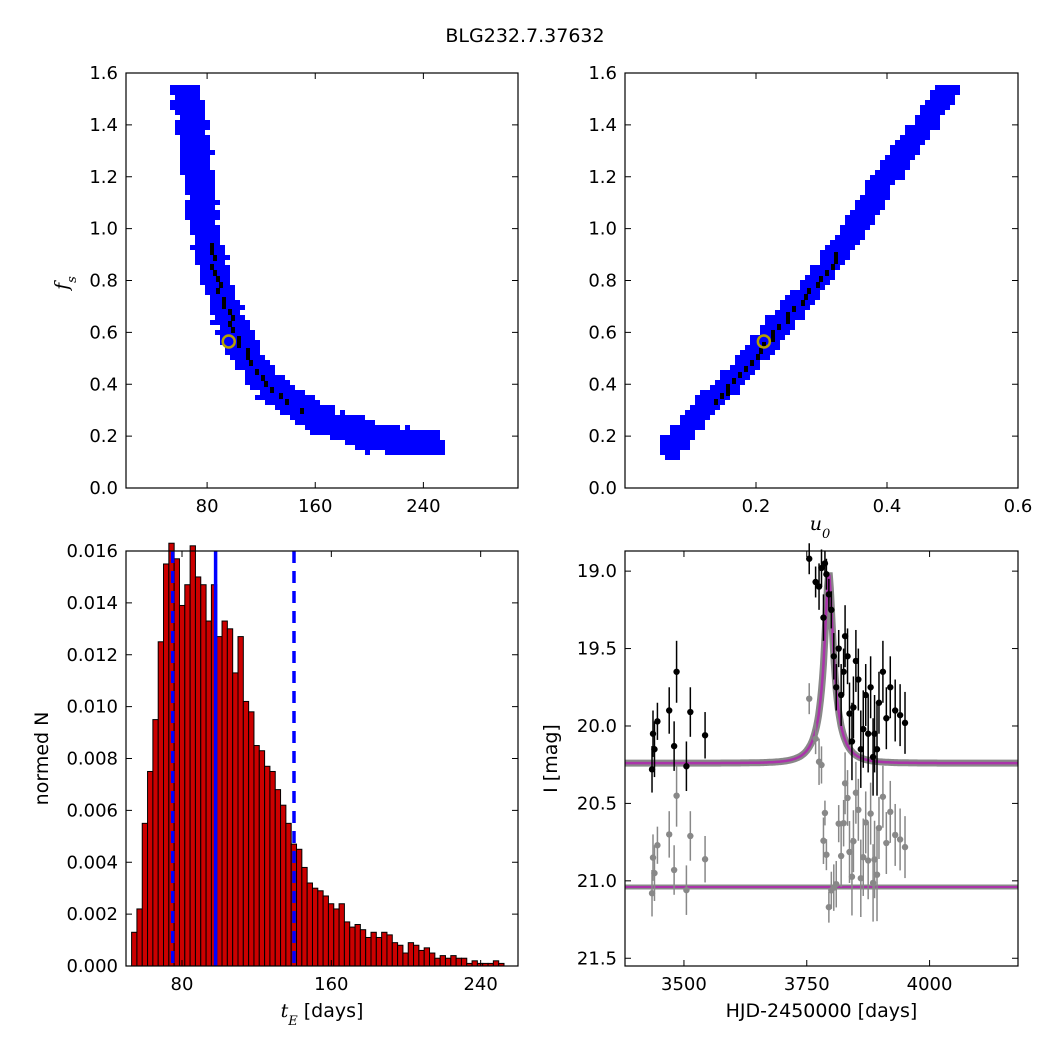 Image resolution: width=1050 pixels, height=1050 pixels. Describe the element at coordinates (103, 384) in the screenshot. I see `y-tick-label: 0.4` at that location.